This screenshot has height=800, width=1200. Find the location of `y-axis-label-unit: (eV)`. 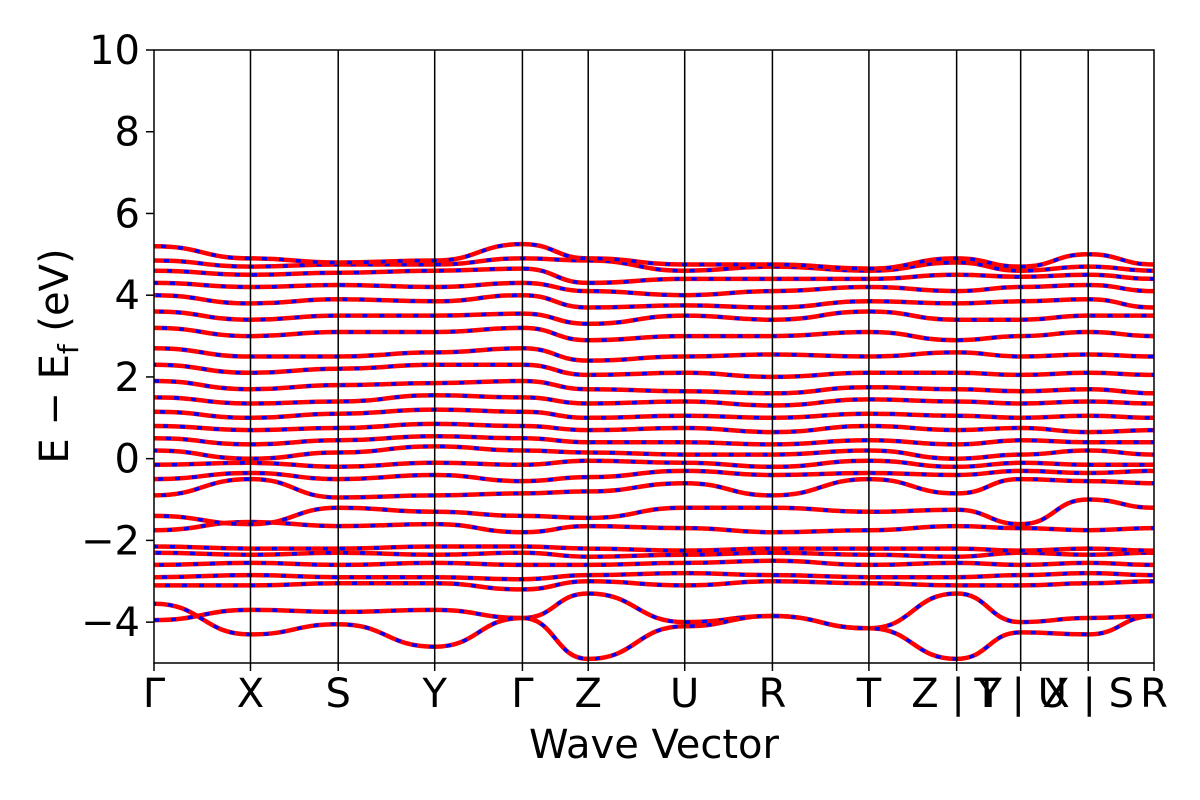

y-axis-label-unit: (eV) is located at coordinates (55, 296).